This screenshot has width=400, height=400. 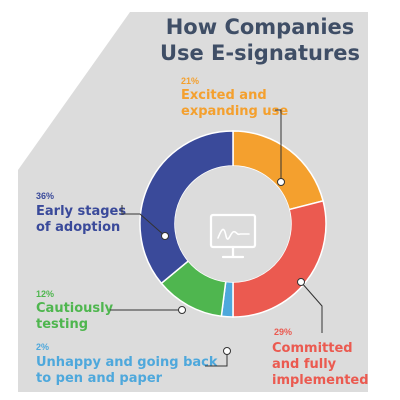 I want to click on donut-slice-early, so click(x=186, y=207).